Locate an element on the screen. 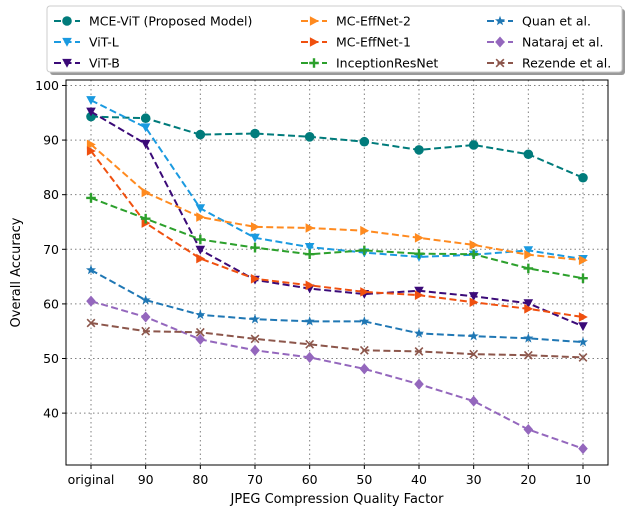 This screenshot has width=633, height=516. legend-label: ViT-L is located at coordinates (104, 42).